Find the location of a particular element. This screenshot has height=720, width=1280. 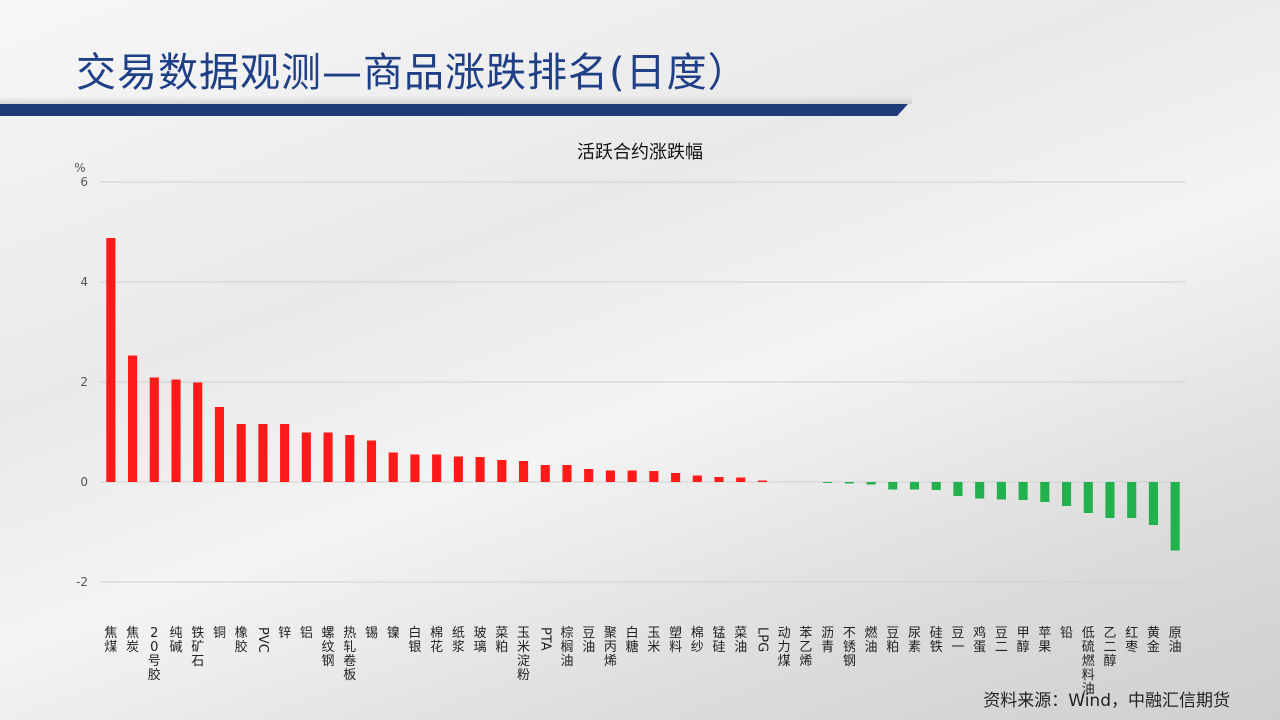

x-tick-label: 棉花 is located at coordinates (436, 640).